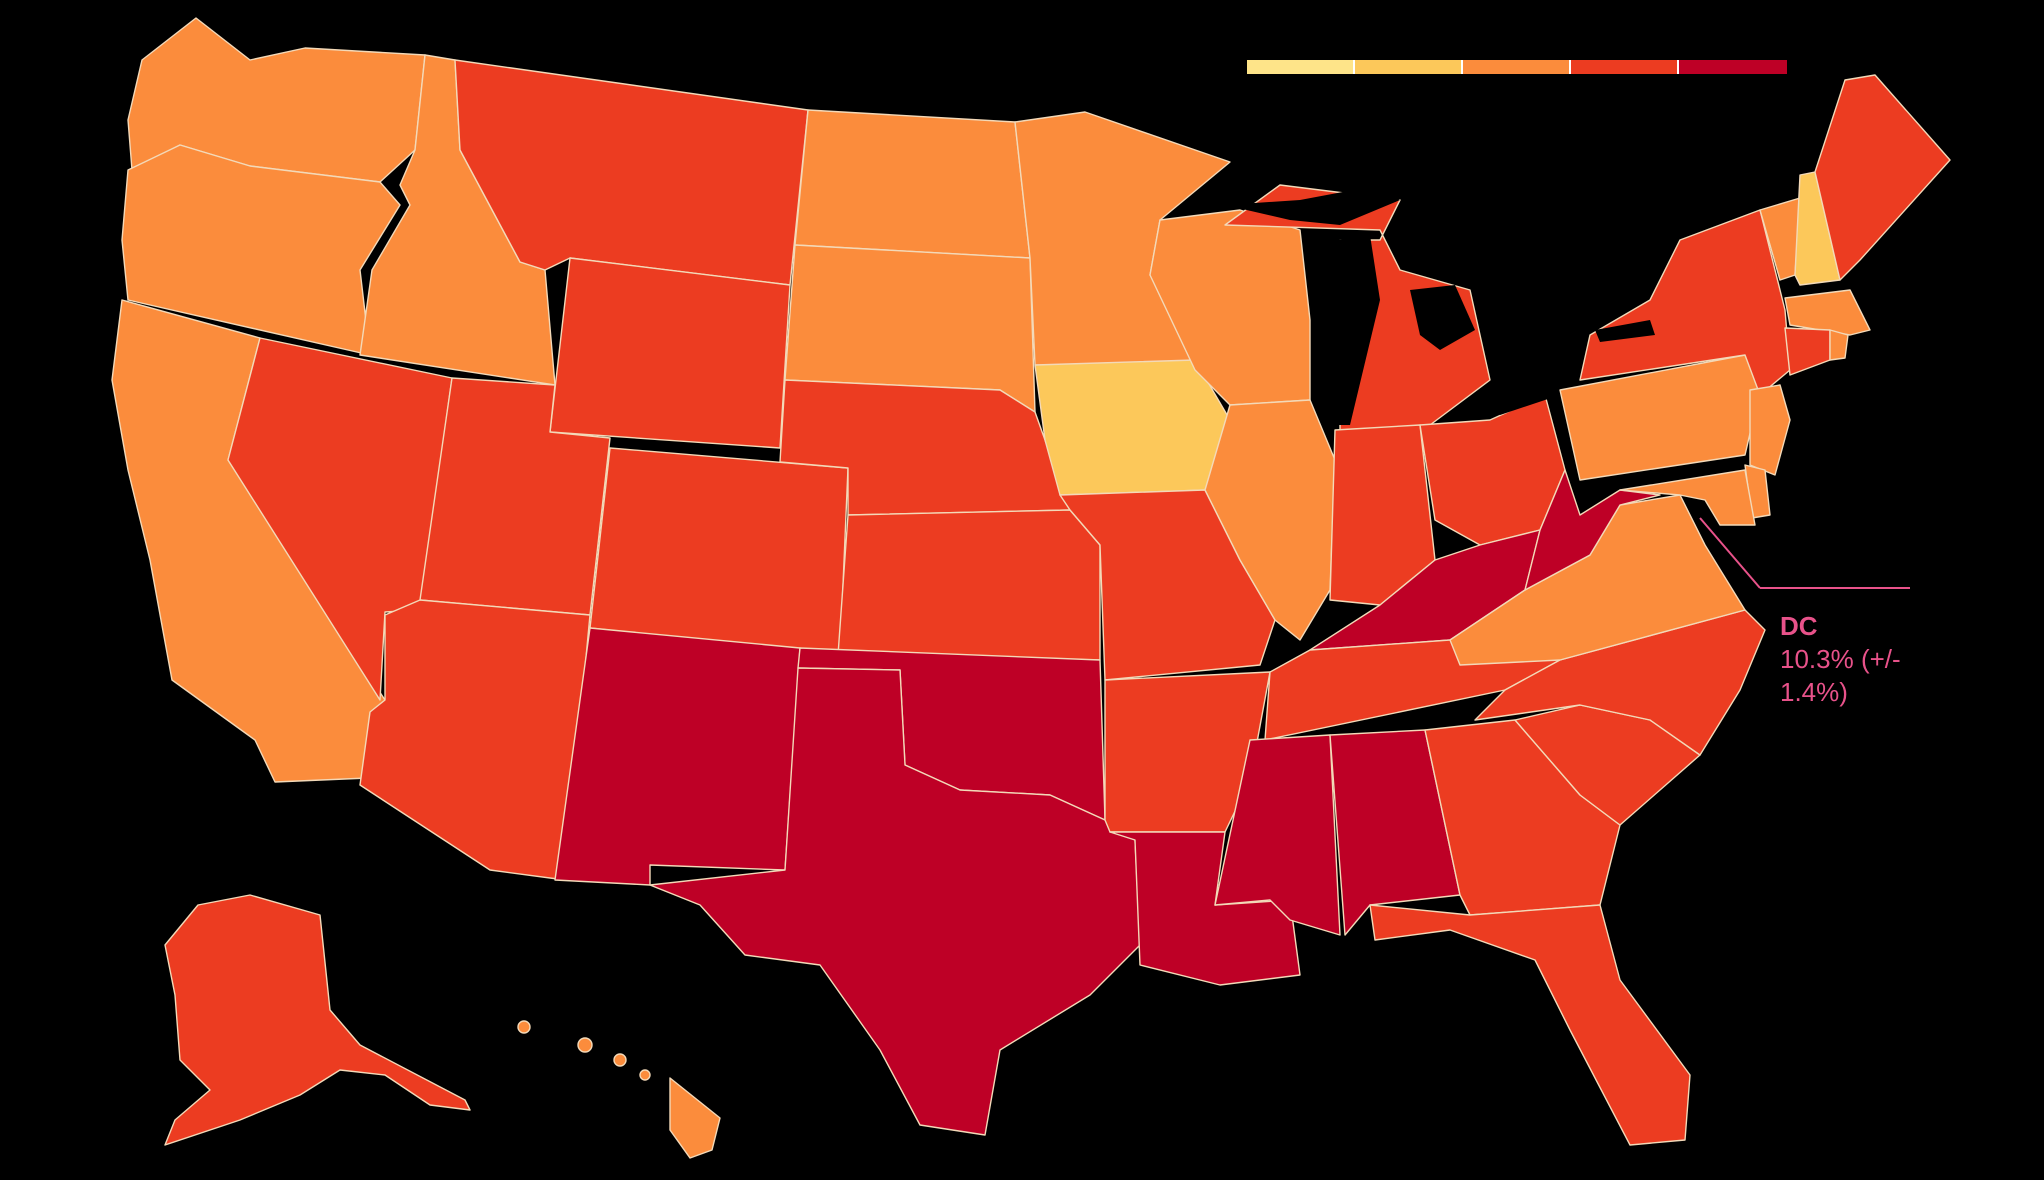  Describe the element at coordinates (895, 901) in the screenshot. I see `state-texas` at that location.